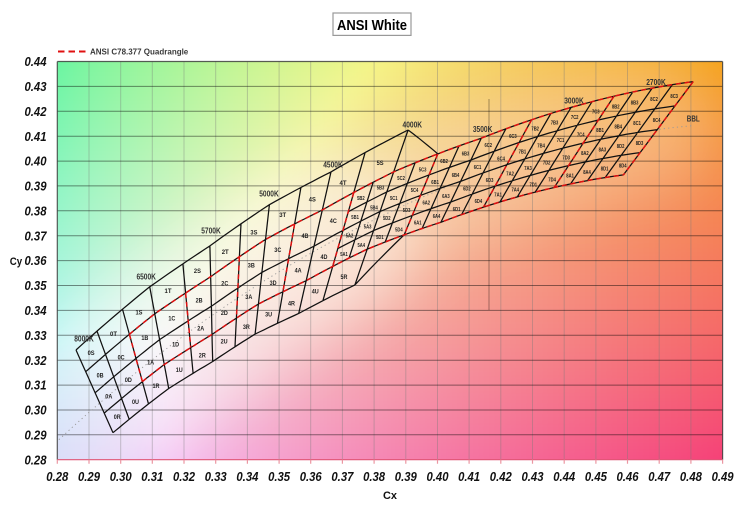  I want to click on svg-text: 0.46, so click(628, 477).